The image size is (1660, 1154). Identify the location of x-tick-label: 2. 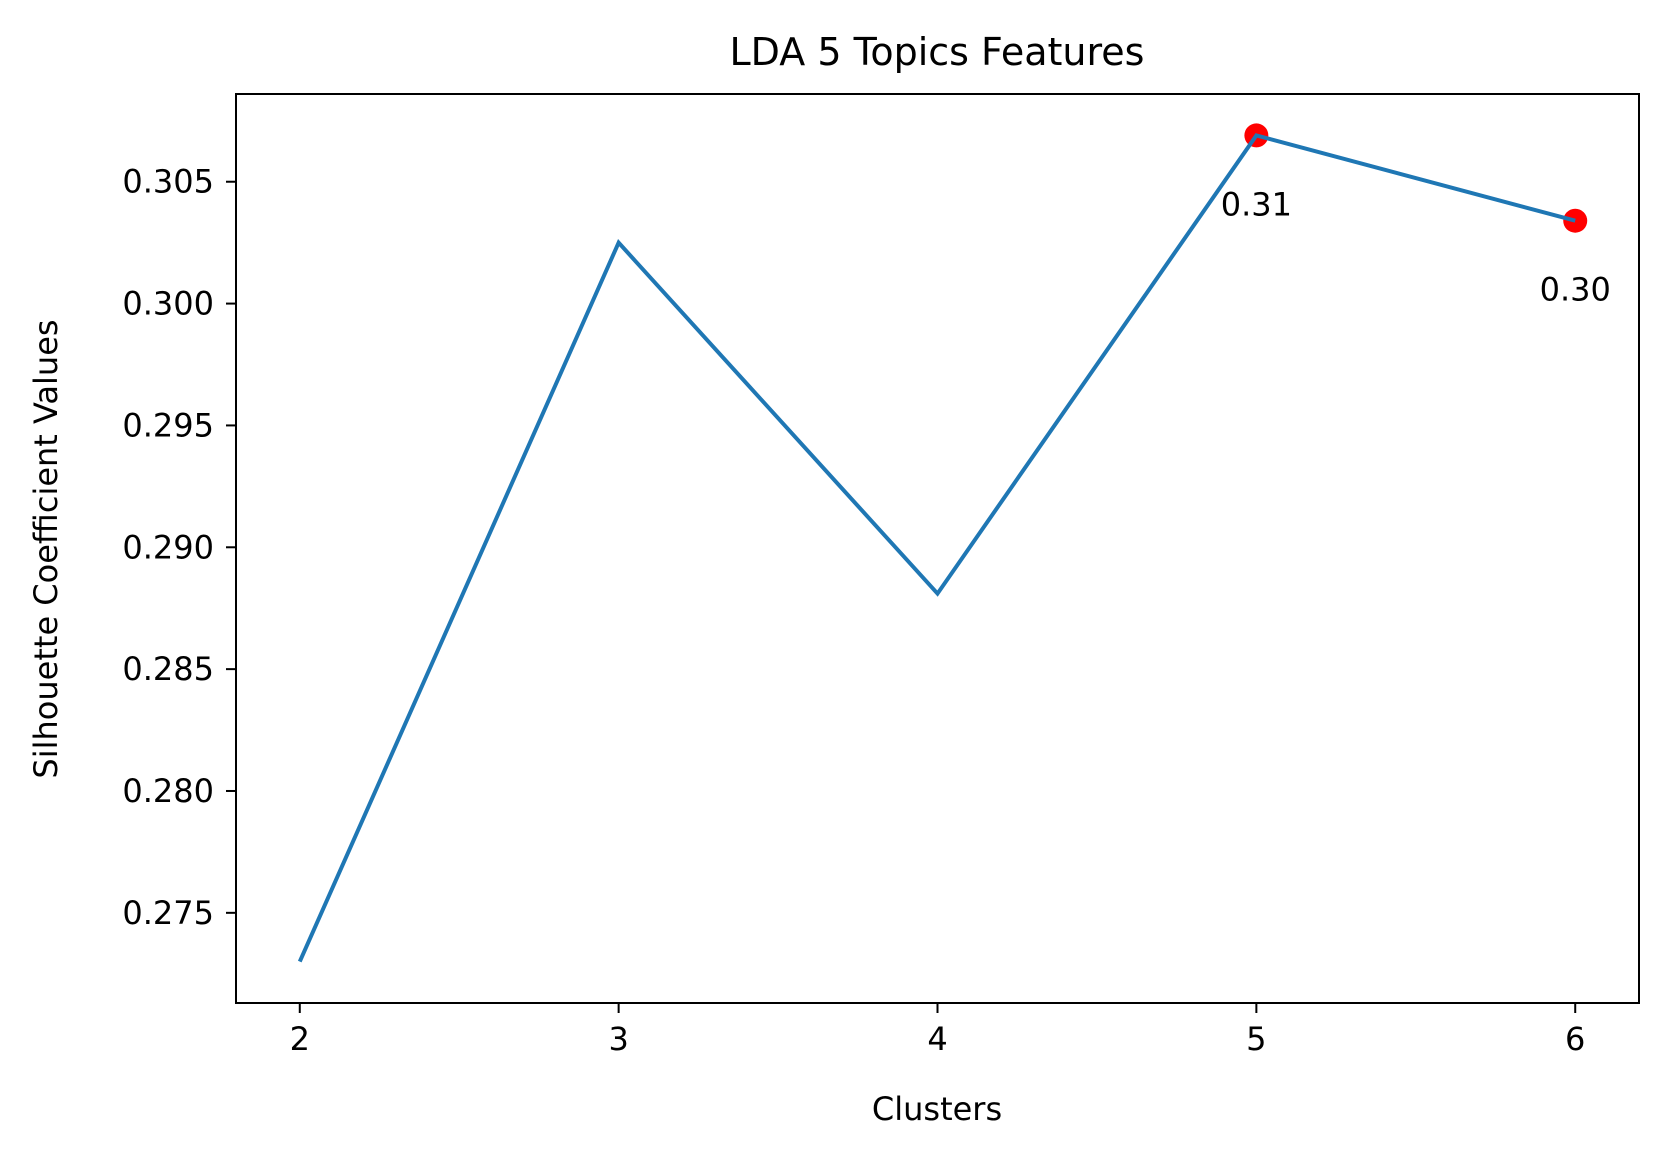
(300, 1039).